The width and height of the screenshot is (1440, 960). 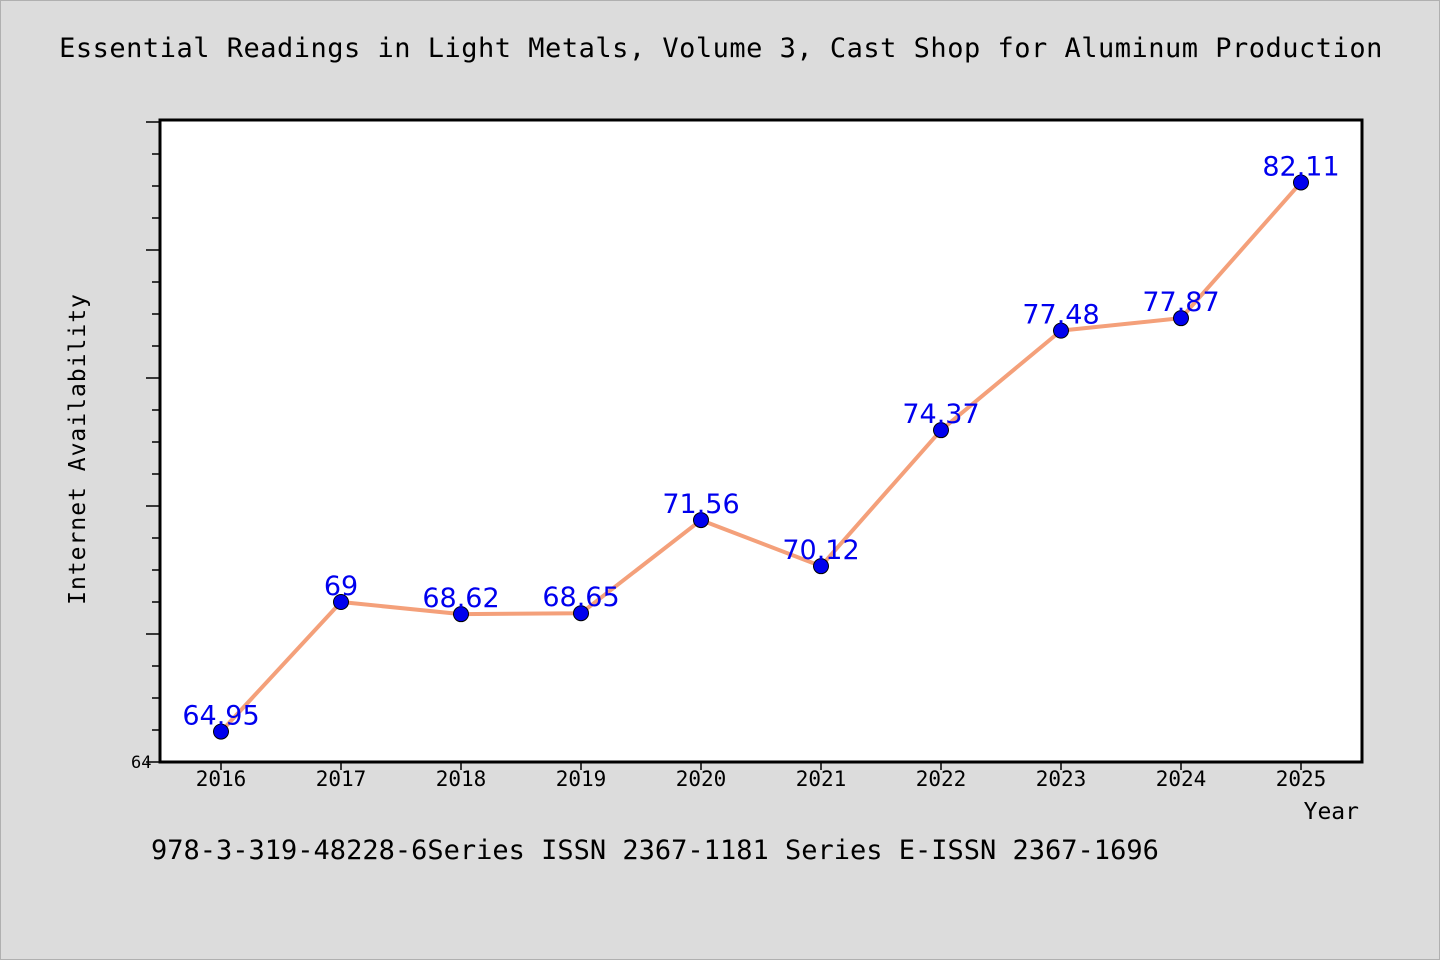 I want to click on data-label: 82.11, so click(x=1300, y=166).